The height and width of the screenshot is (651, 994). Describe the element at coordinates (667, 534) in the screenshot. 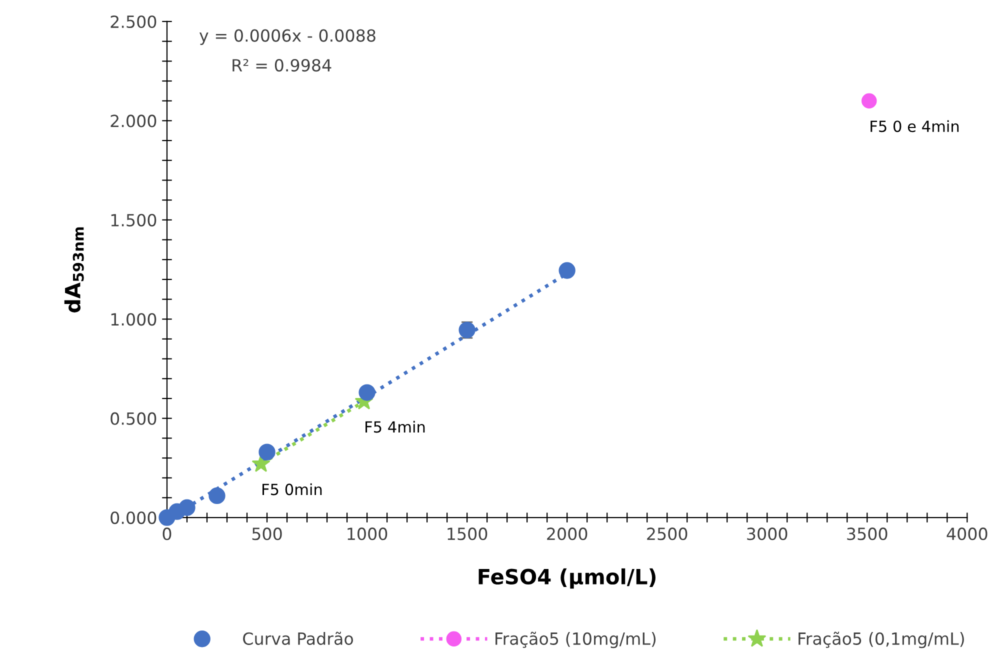

I see `x-tick-label: 2500` at that location.